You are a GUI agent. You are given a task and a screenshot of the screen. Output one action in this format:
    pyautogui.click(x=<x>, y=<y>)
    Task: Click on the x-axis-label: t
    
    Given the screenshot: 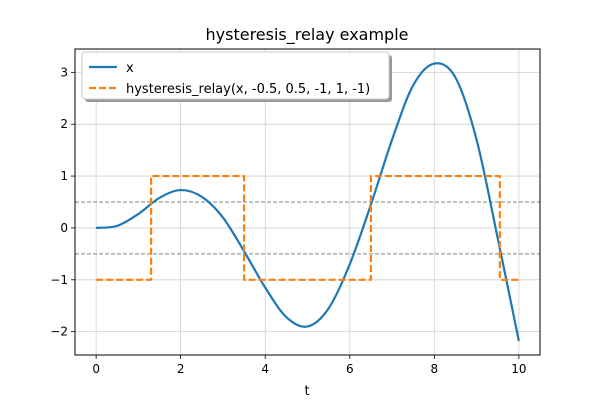 What is the action you would take?
    pyautogui.click(x=306, y=391)
    